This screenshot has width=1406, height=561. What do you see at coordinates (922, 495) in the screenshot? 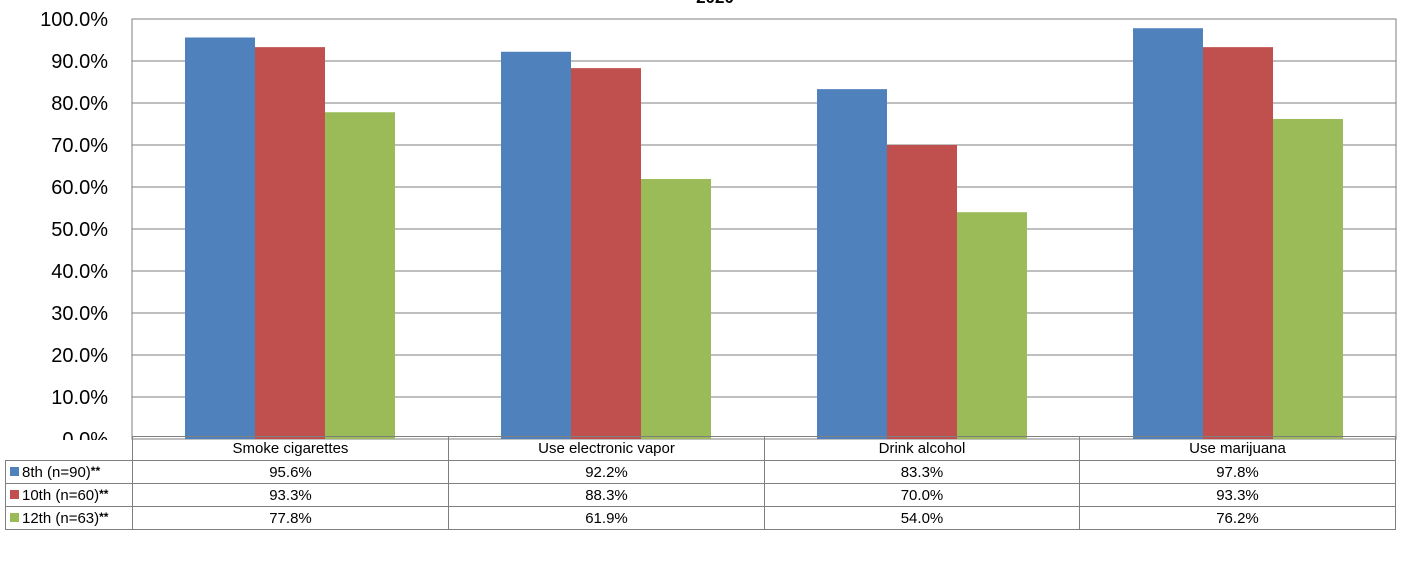
I see `data-label: 70.0%` at bounding box center [922, 495].